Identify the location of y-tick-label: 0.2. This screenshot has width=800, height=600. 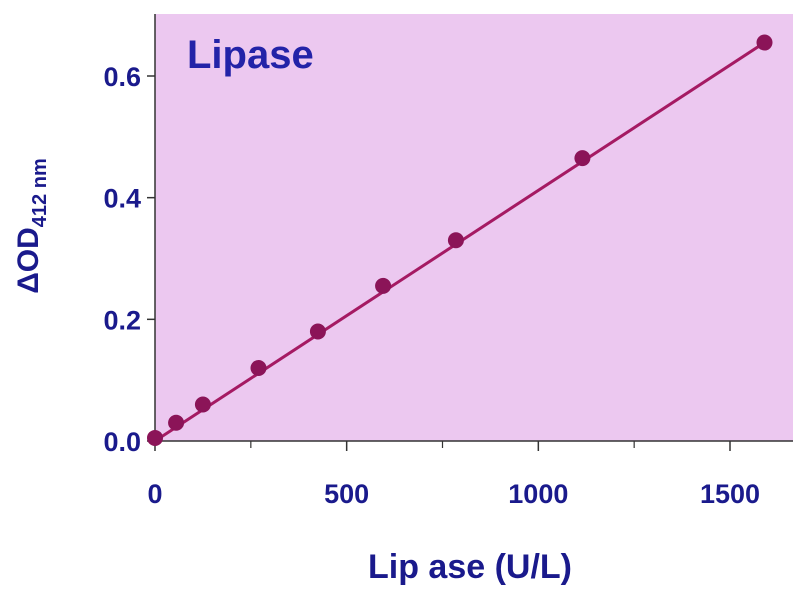
(122, 320).